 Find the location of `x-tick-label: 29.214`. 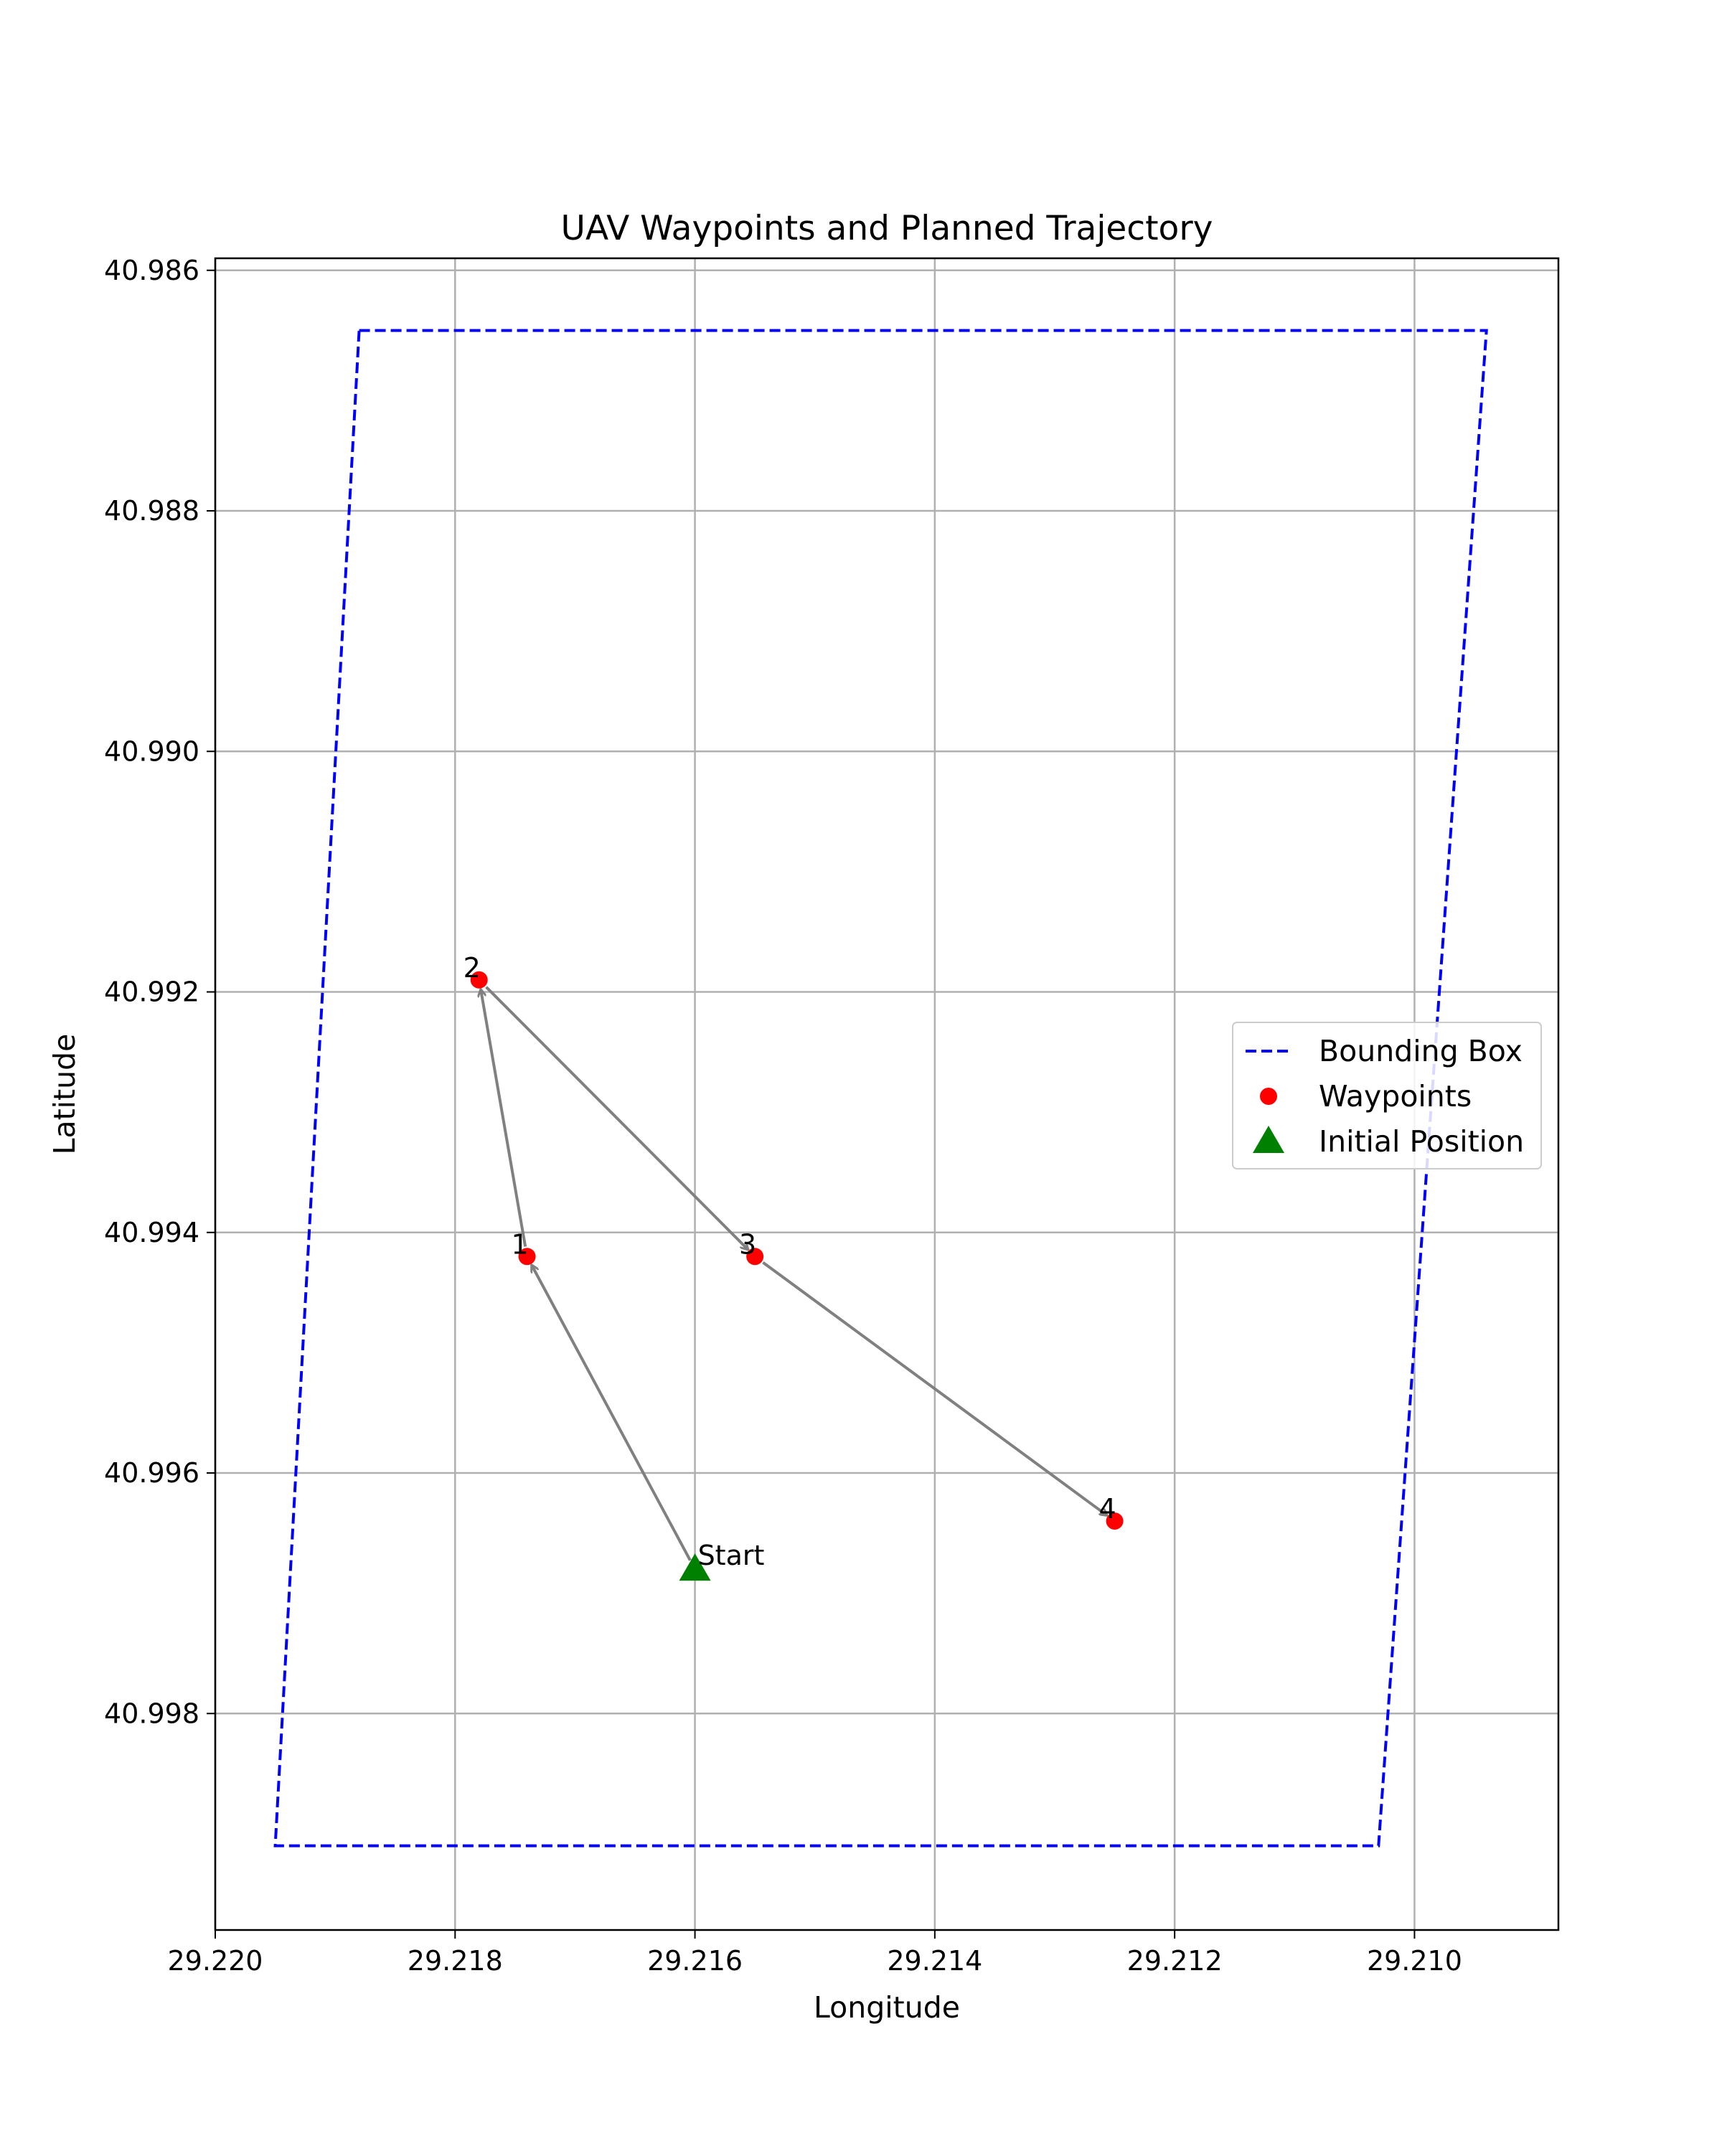

x-tick-label: 29.214 is located at coordinates (935, 1961).